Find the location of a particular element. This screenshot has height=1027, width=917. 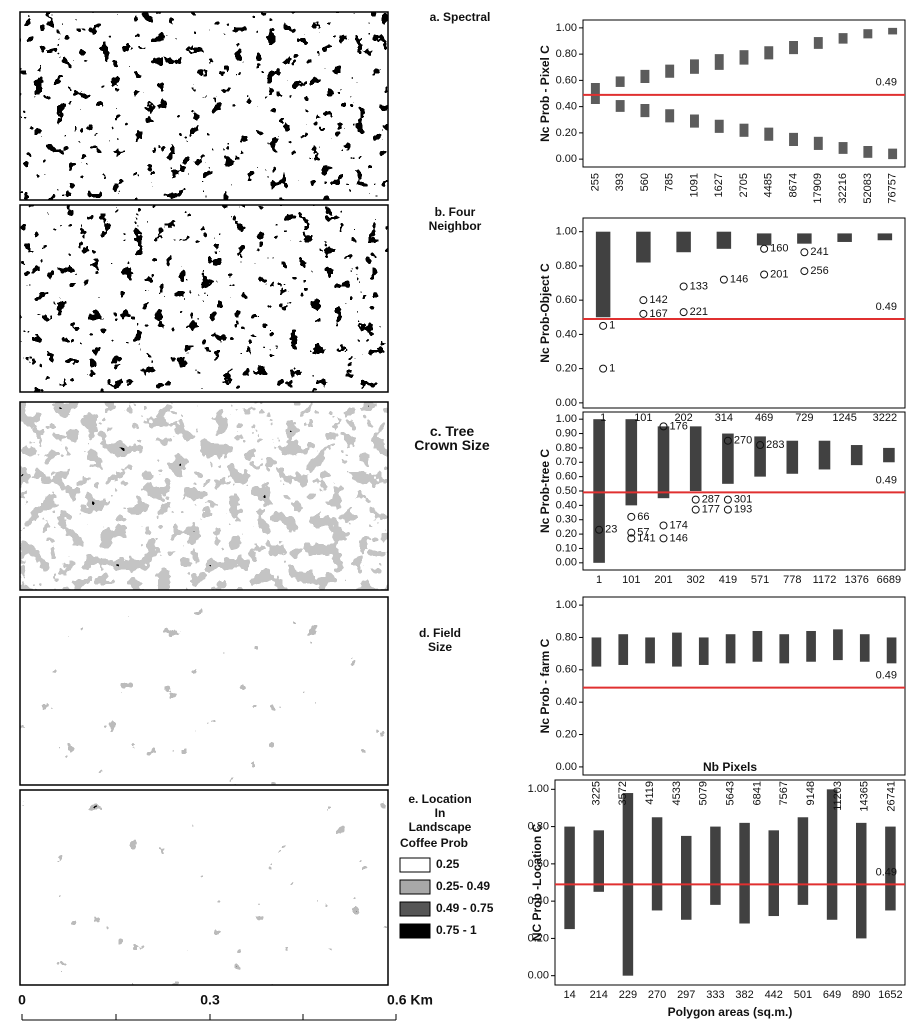

outlier-label: 1 is located at coordinates (612, 326).